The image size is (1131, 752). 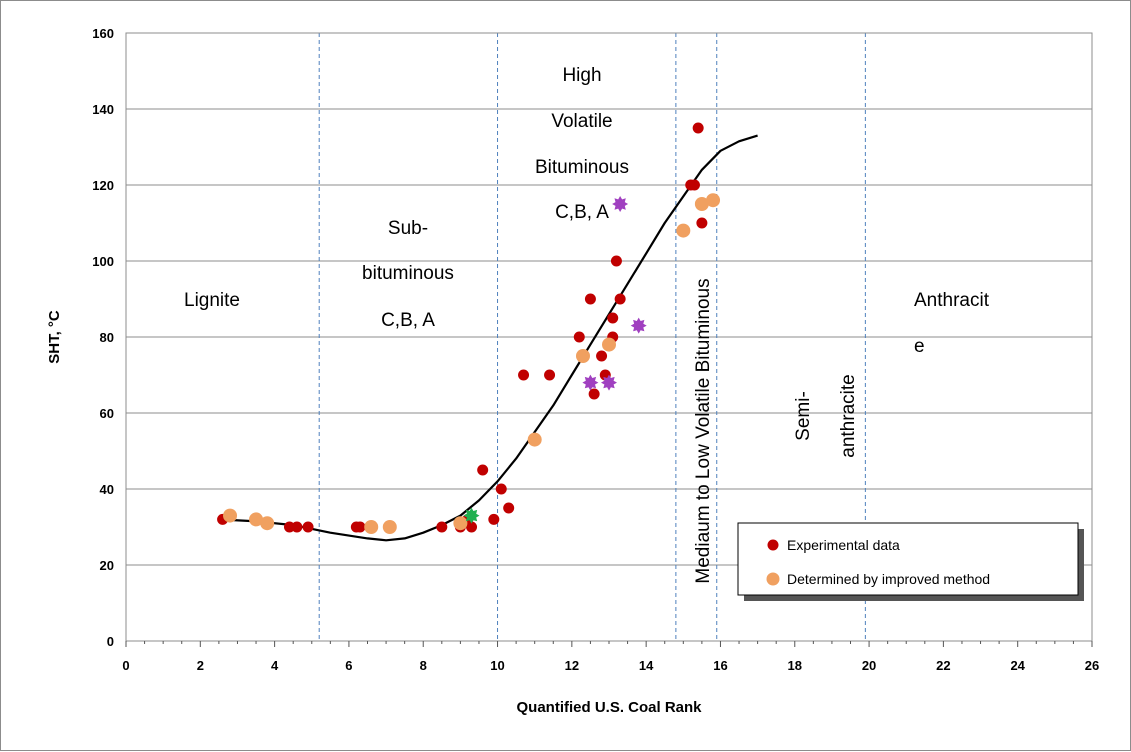 I want to click on y-tick-label: 100, so click(x=103, y=261).